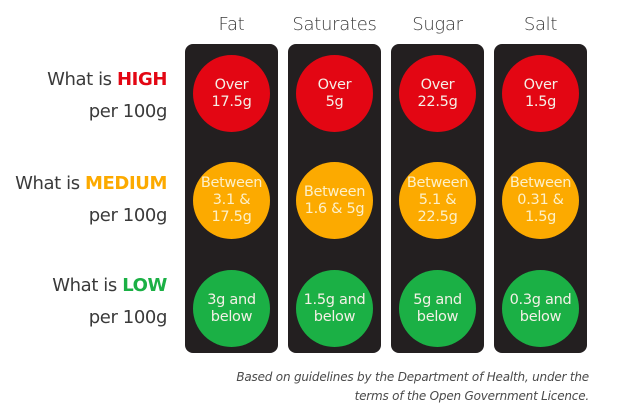 The width and height of the screenshot is (617, 413). I want to click on light-high-fat: Over 17.5g, so click(231, 93).